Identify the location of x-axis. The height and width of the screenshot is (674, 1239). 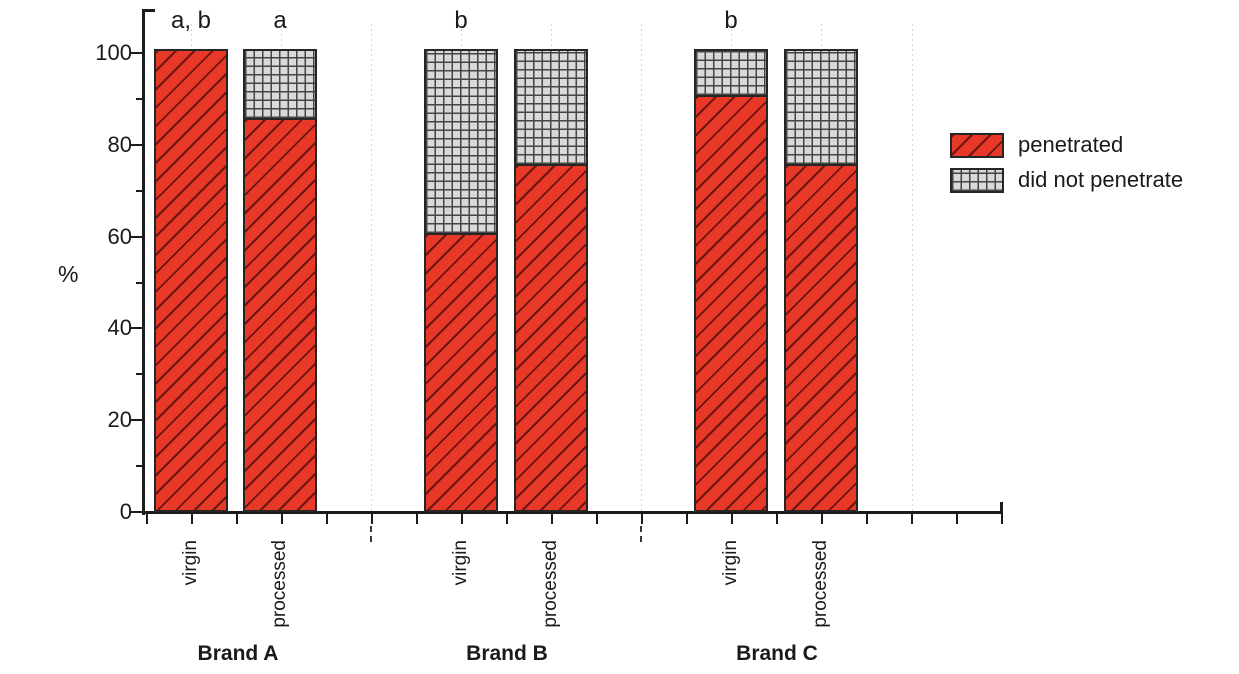
(572, 512).